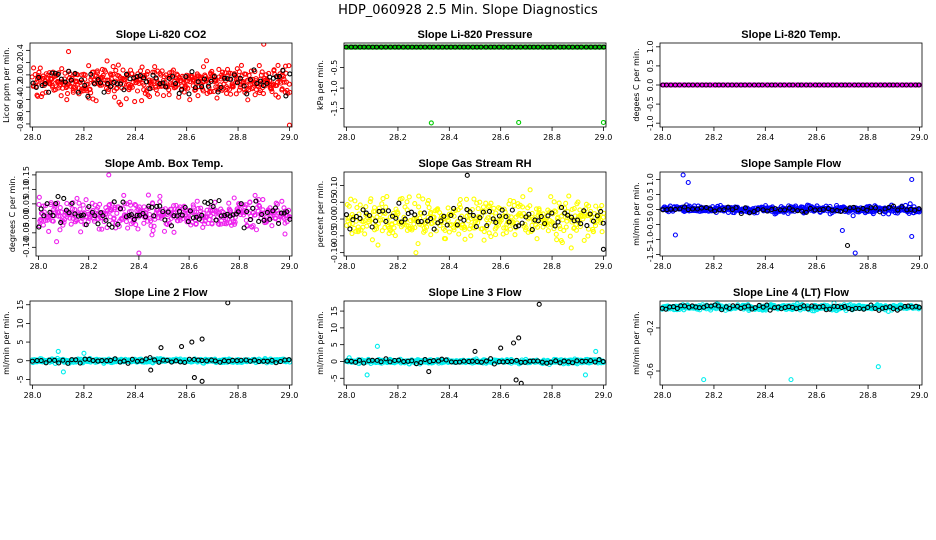 This screenshot has width=936, height=540. I want to click on y-tick-label: -0.5, so click(650, 225).